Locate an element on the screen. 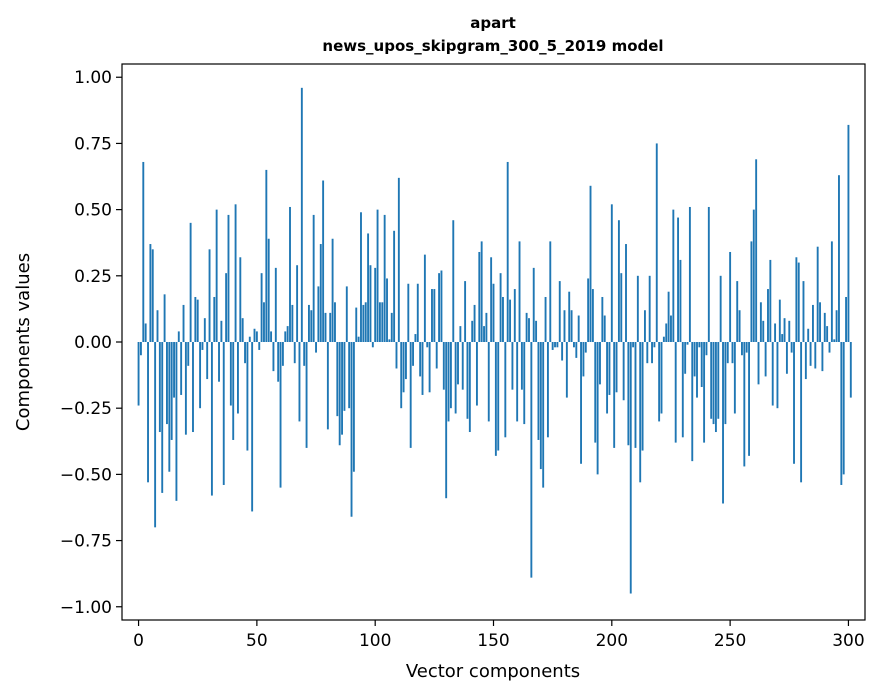 The image size is (880, 696). y-axis: 1.00 0.75 0.50 0.25 0.00 −0.25 −0.50 −0.75 −1.00 is located at coordinates (91, 343).